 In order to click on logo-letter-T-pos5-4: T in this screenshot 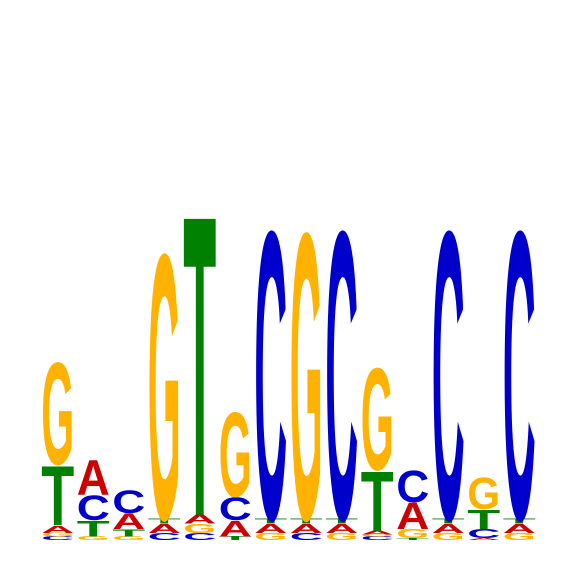, I will do `click(199, 346)`.